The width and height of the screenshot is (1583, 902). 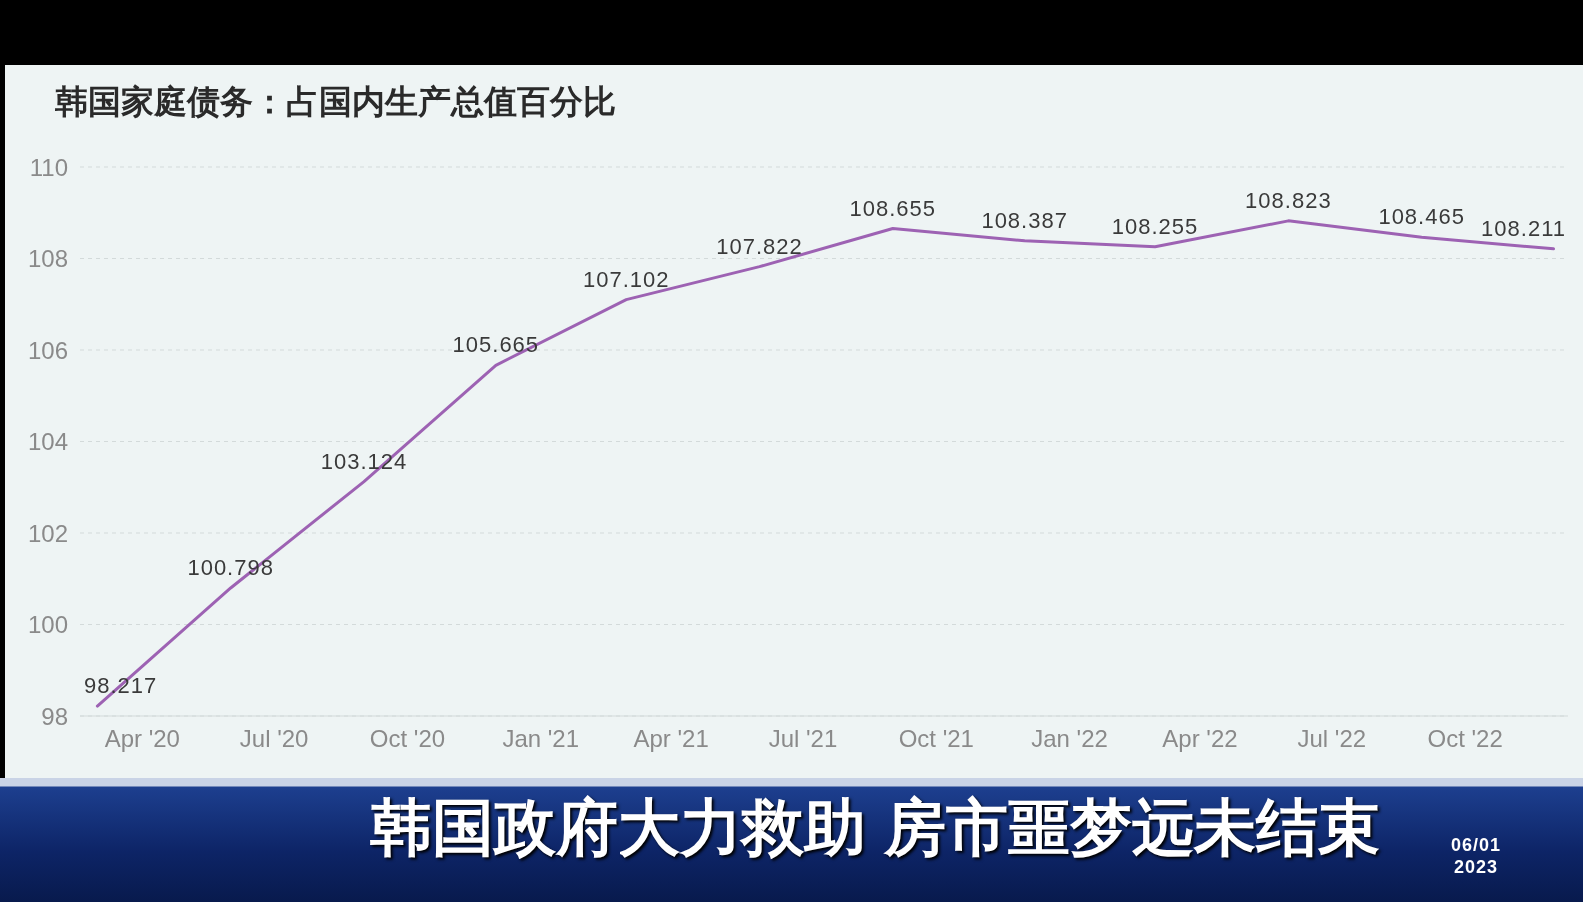 I want to click on x-tick-label: Oct '22, so click(x=1465, y=739).